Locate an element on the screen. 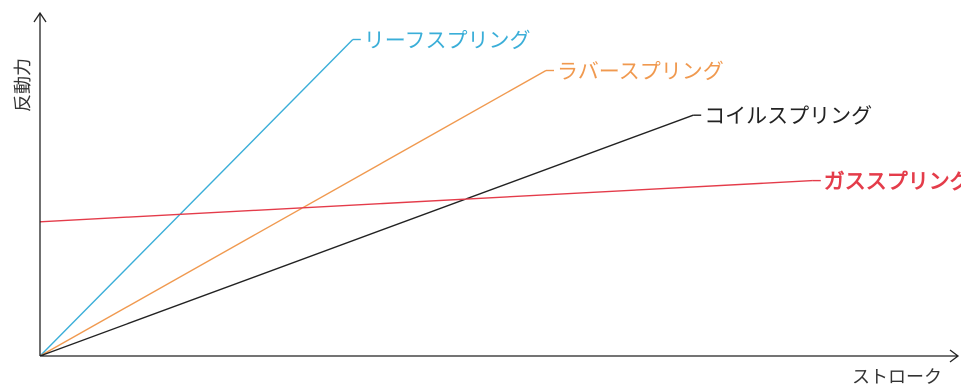 The height and width of the screenshot is (386, 961). gas-spring-line is located at coordinates (426, 201).